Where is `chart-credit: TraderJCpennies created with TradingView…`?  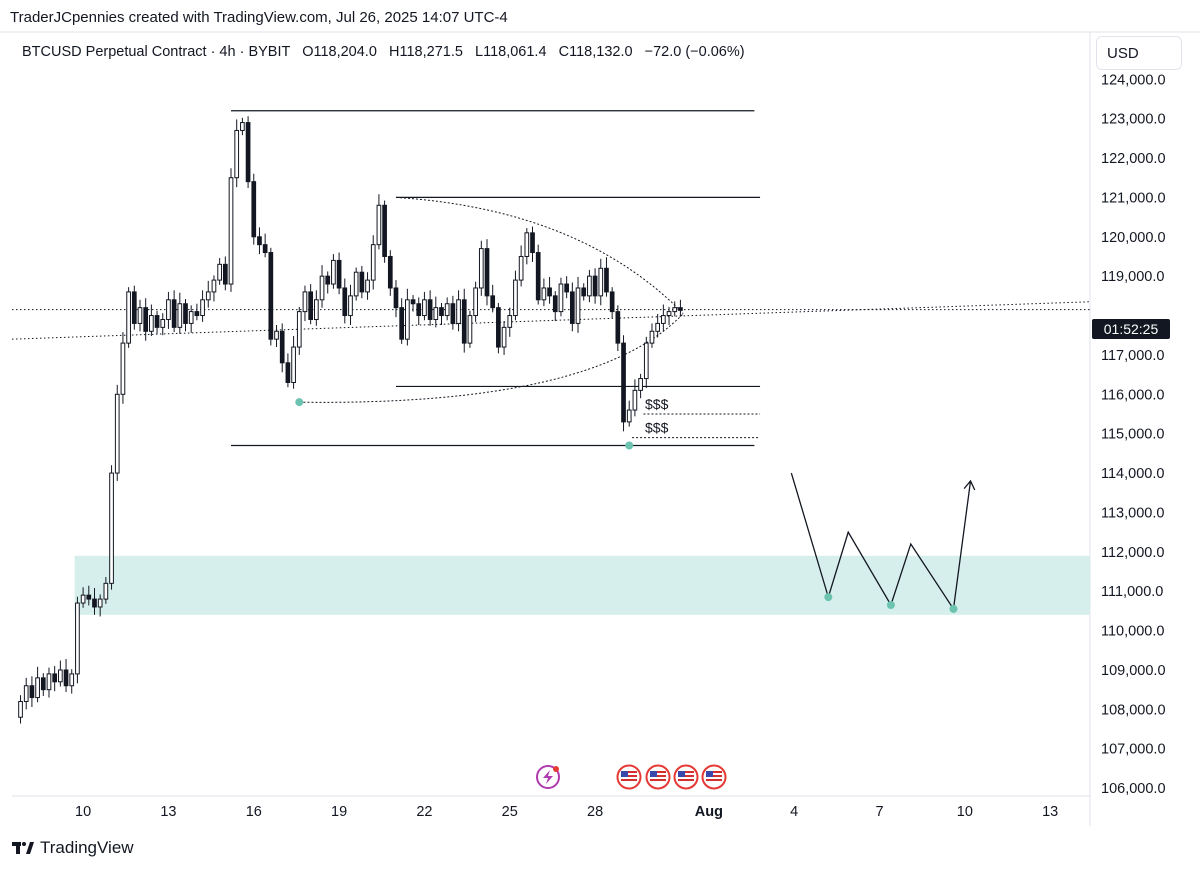
chart-credit: TraderJCpennies created with TradingView… is located at coordinates (259, 17).